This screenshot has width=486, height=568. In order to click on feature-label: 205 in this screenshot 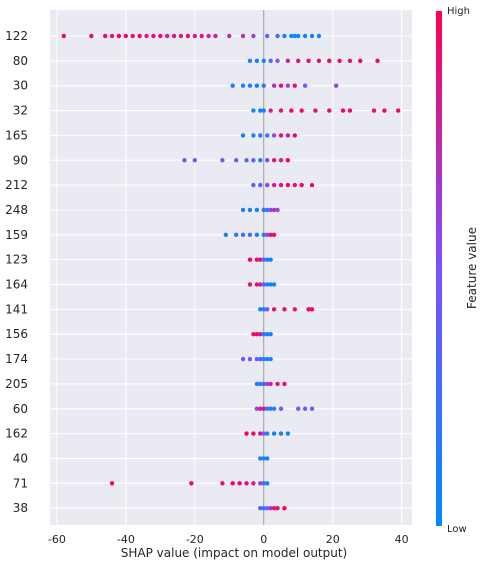, I will do `click(16, 384)`.